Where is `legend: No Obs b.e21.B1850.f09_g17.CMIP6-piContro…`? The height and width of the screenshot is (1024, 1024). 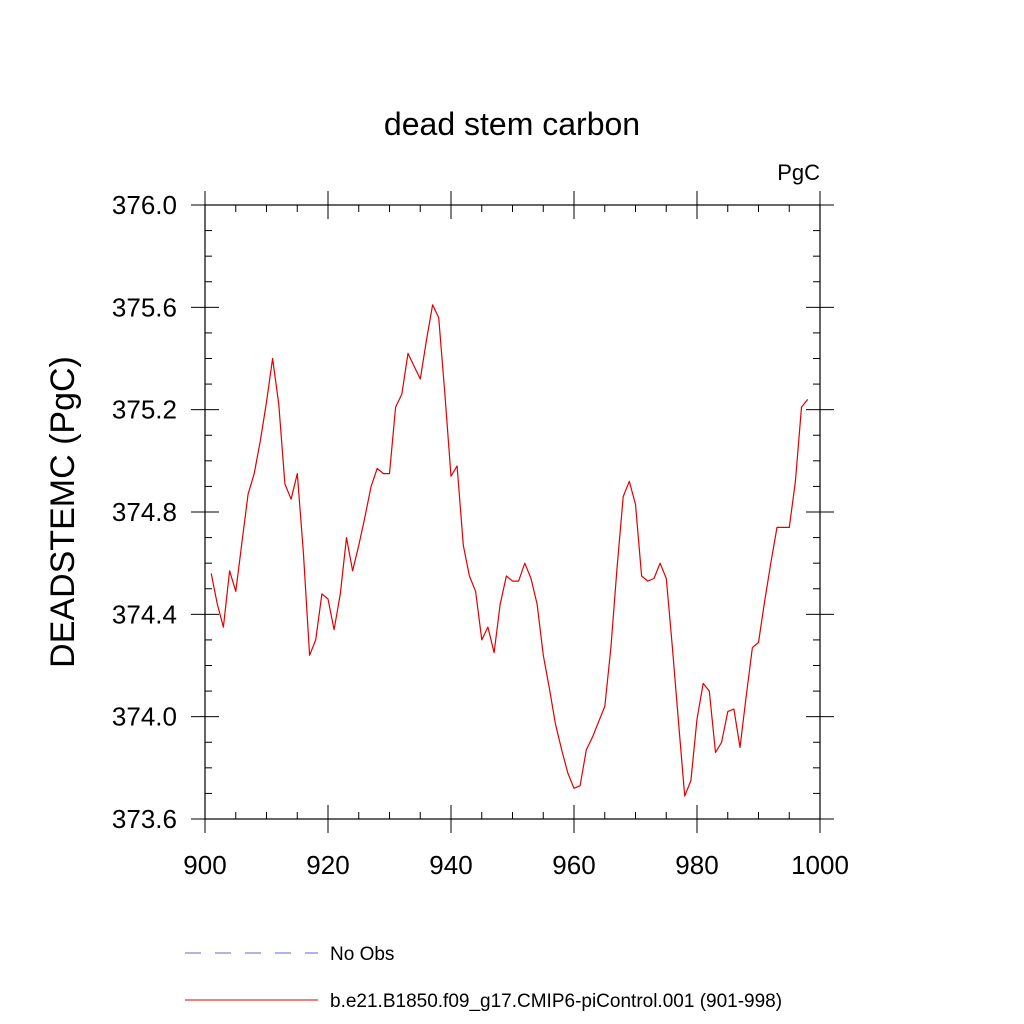 legend: No Obs b.e21.B1850.f09_g17.CMIP6-piContro… is located at coordinates (483, 978).